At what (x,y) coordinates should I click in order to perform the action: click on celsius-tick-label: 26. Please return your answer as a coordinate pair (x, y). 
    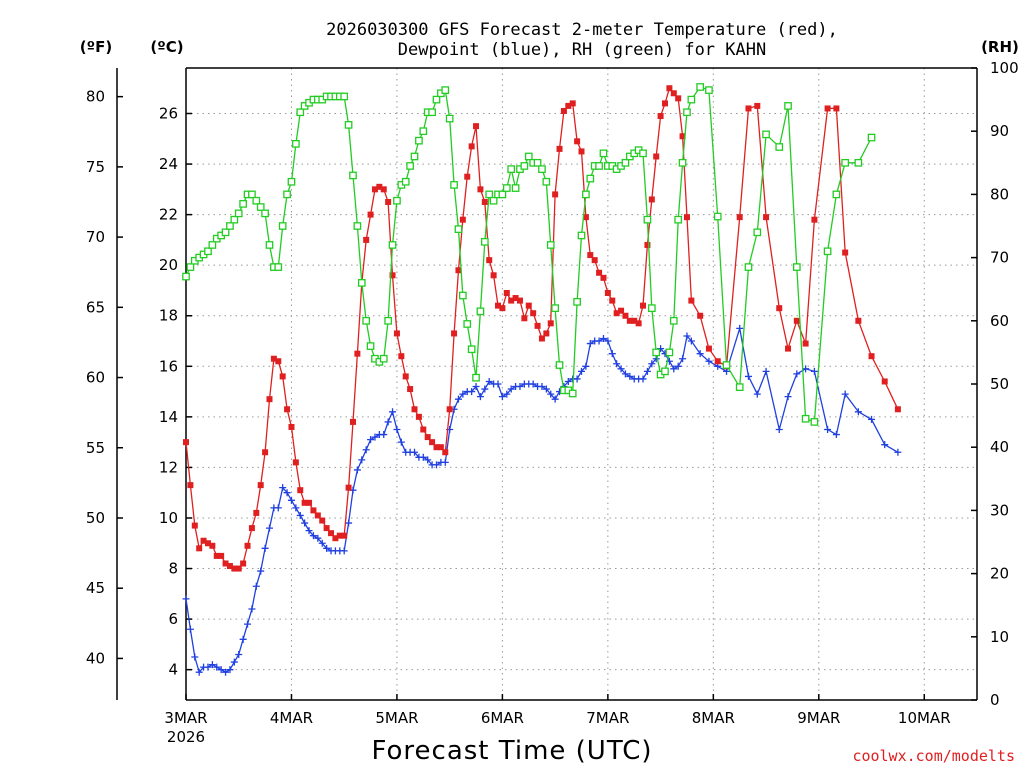
    Looking at the image, I should click on (168, 114).